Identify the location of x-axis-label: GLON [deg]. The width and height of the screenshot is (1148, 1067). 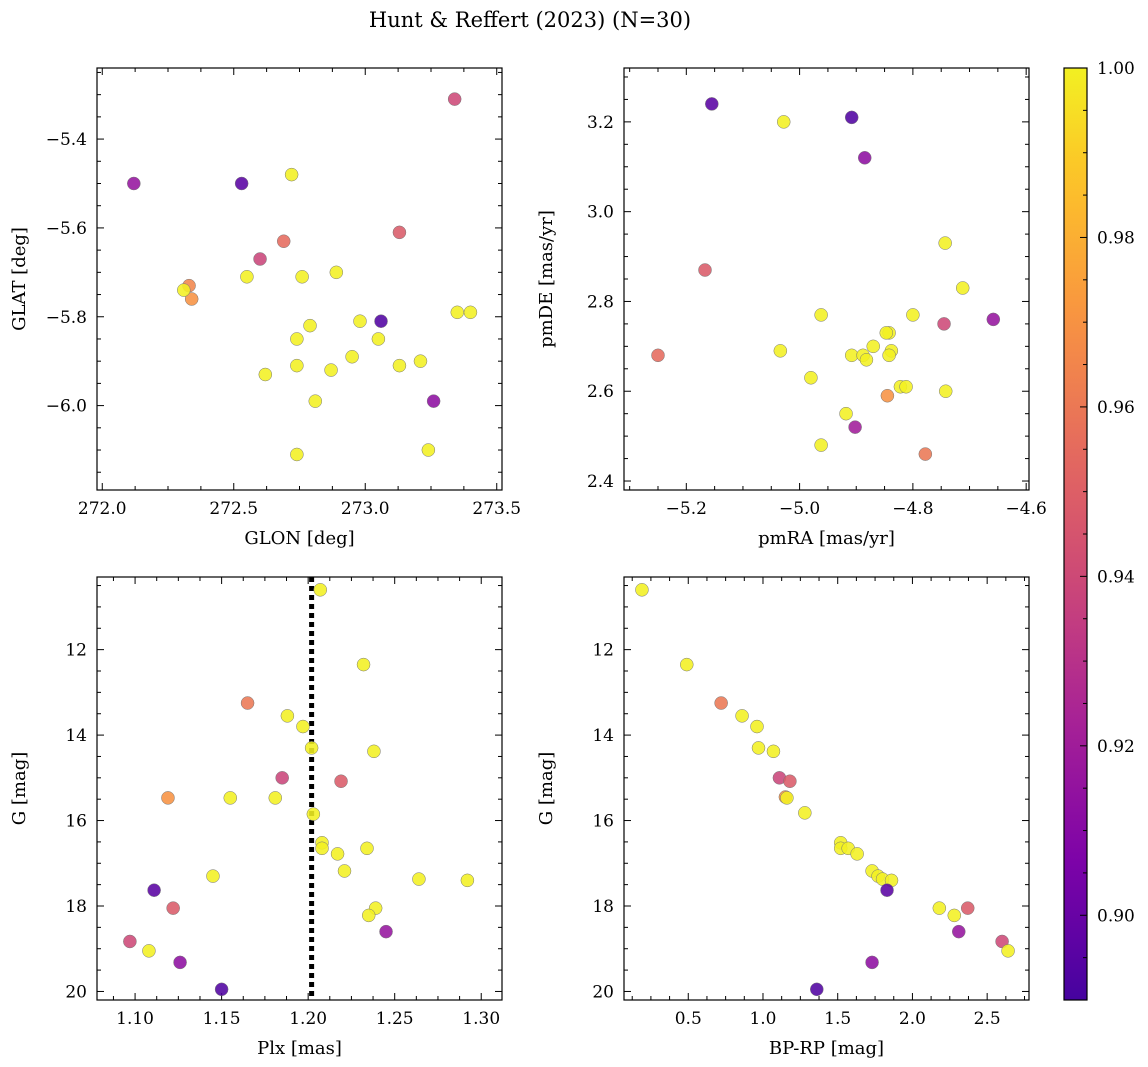
(299, 538).